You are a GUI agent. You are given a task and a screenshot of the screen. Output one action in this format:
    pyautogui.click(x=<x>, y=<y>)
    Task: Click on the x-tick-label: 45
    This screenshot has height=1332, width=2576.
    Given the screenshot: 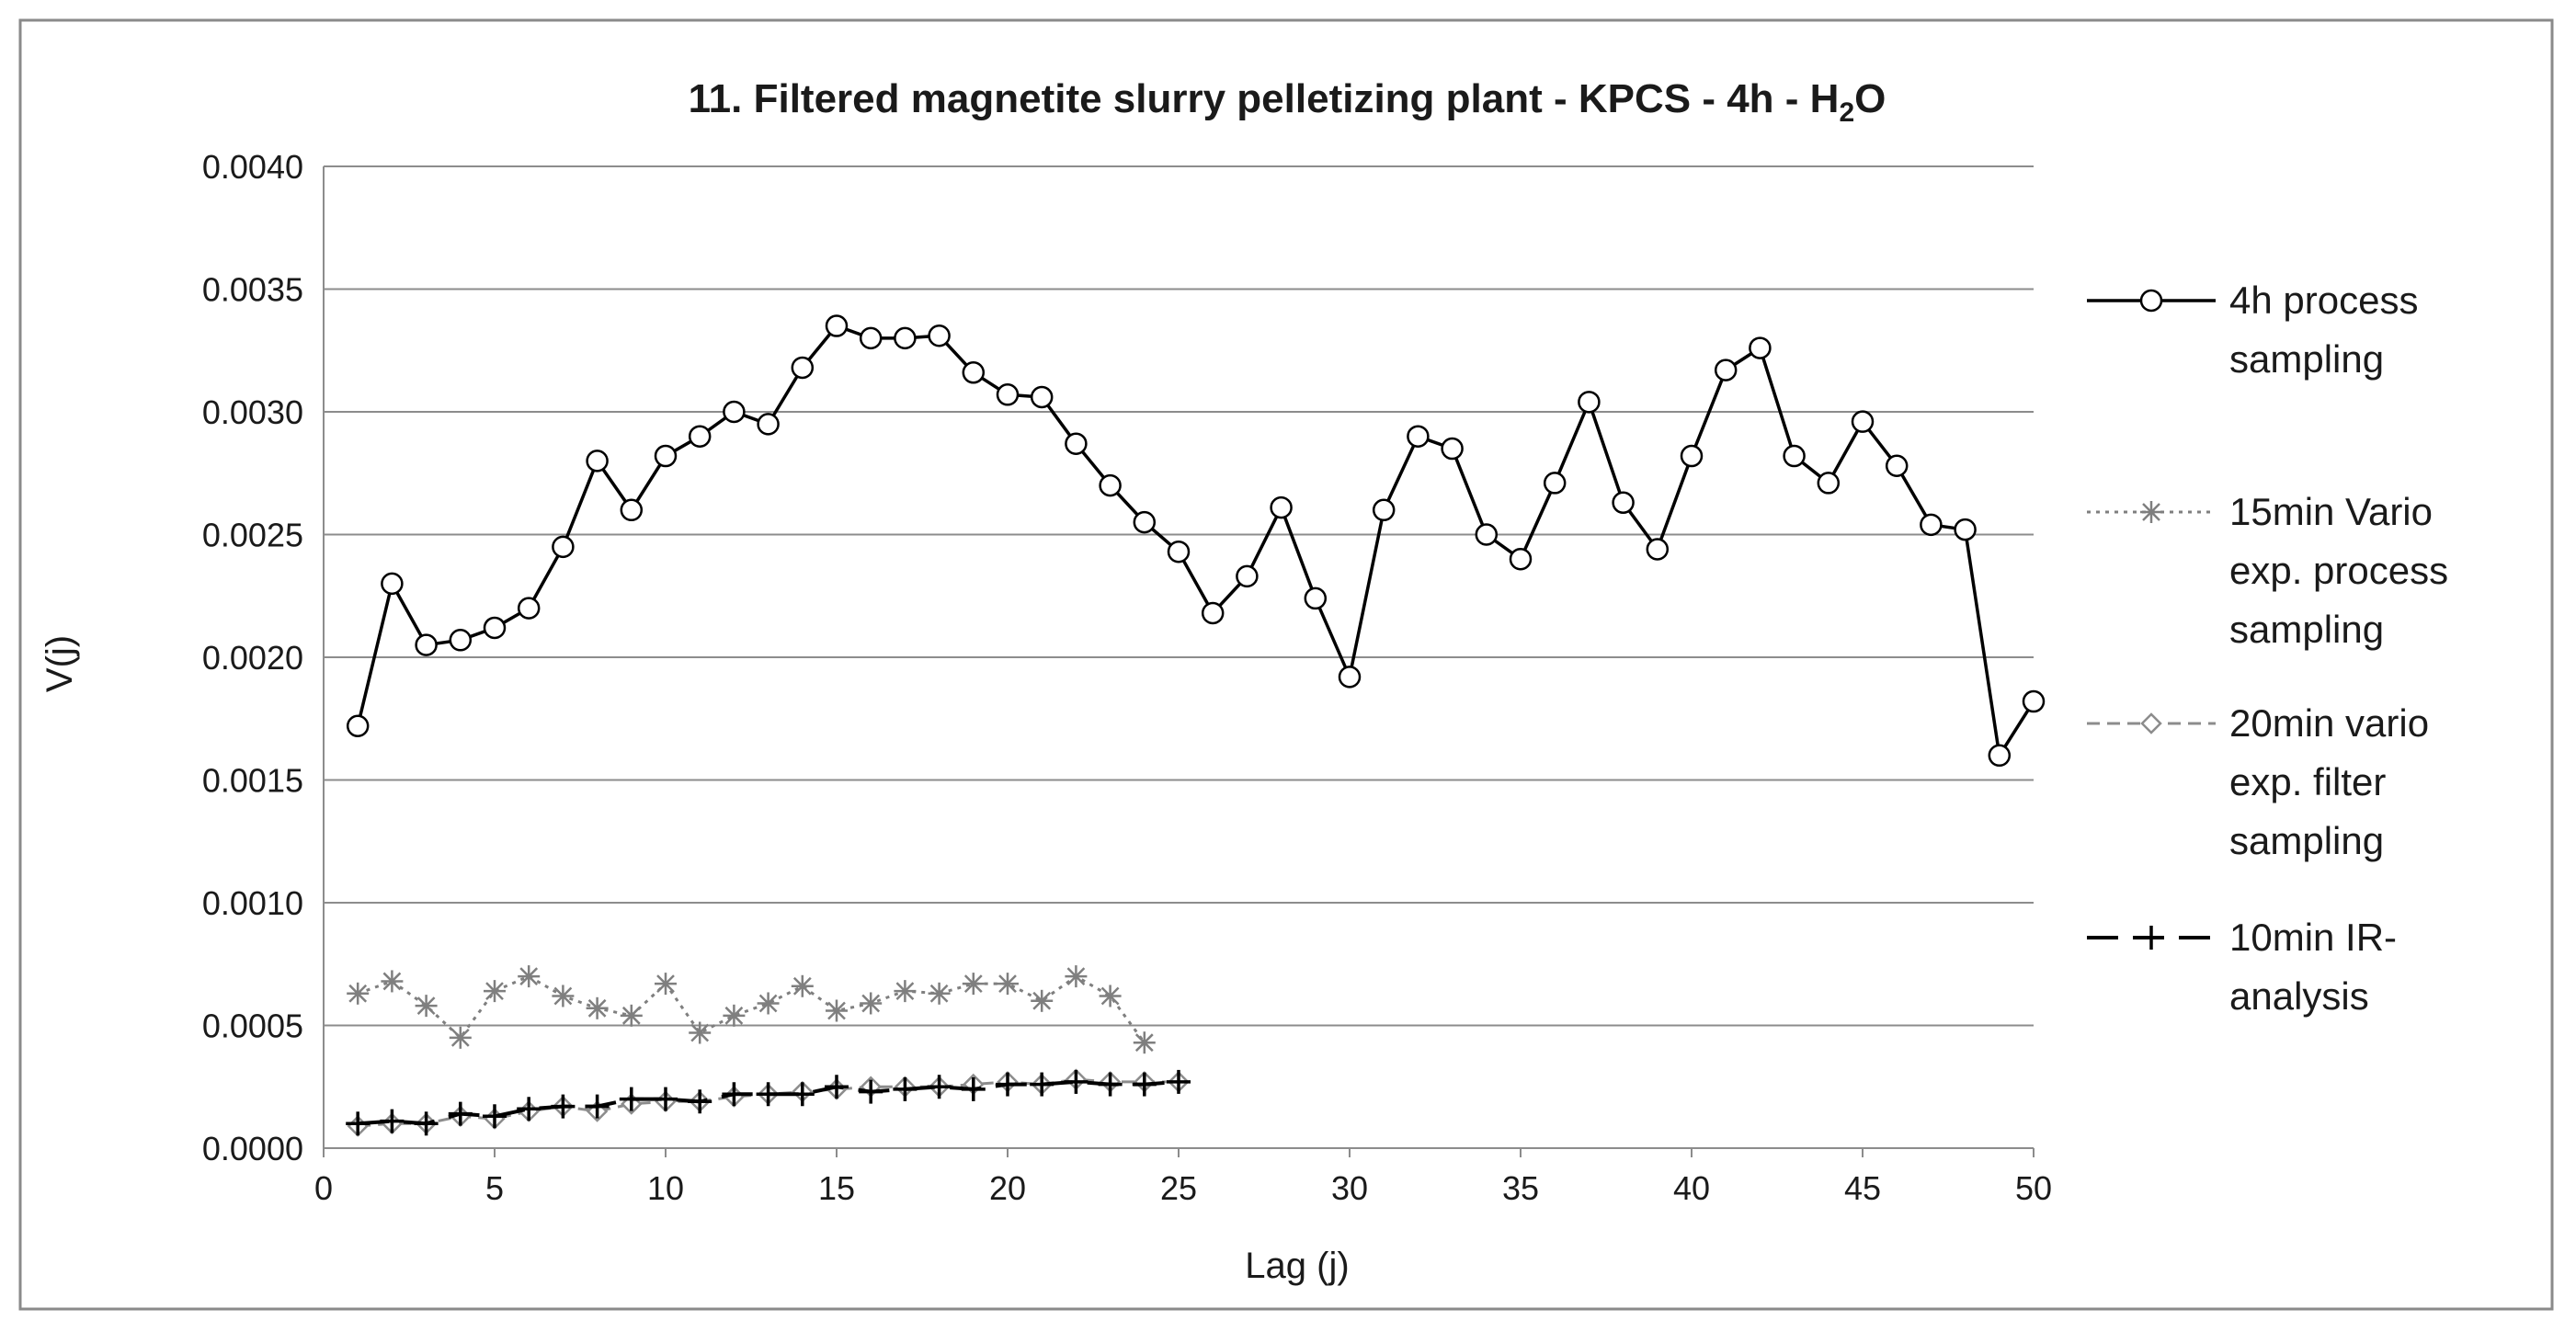 What is the action you would take?
    pyautogui.click(x=1862, y=1188)
    